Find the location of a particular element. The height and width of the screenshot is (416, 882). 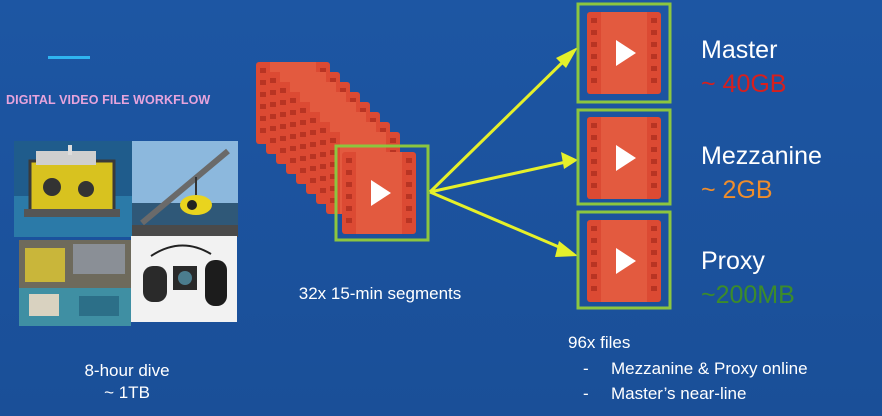

arrow-to-mezzanine is located at coordinates (498, 177).